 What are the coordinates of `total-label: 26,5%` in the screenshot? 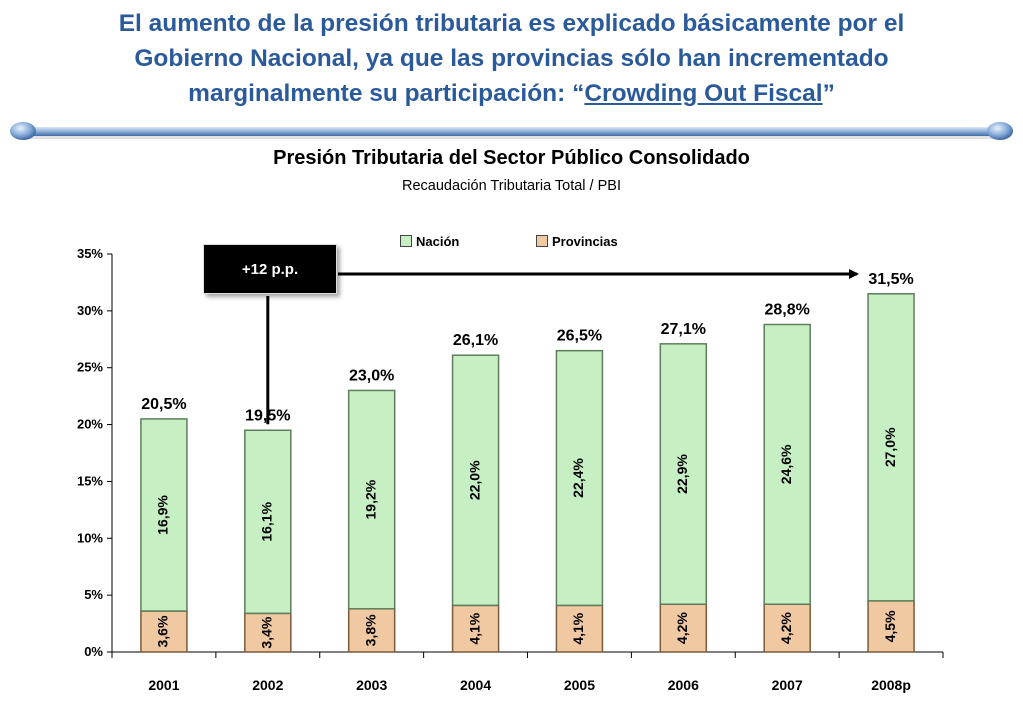 It's located at (579, 336).